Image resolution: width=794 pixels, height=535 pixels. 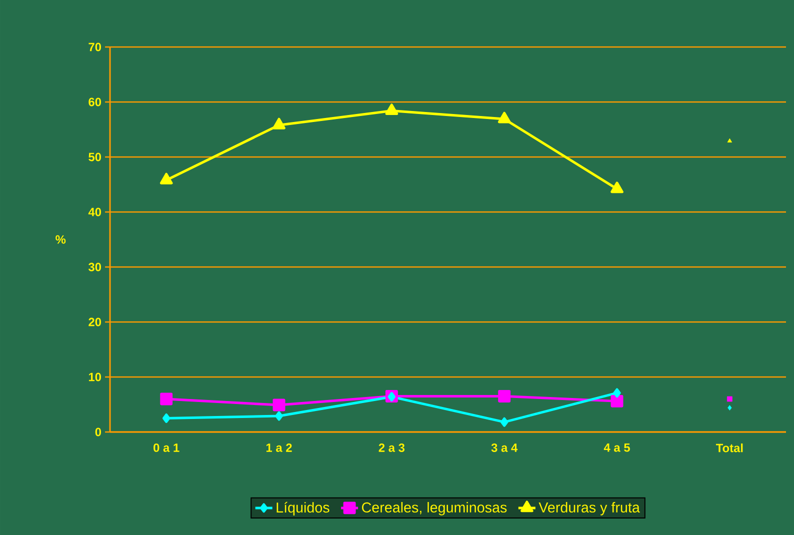 What do you see at coordinates (391, 447) in the screenshot?
I see `x-tick-label: 2 a 3` at bounding box center [391, 447].